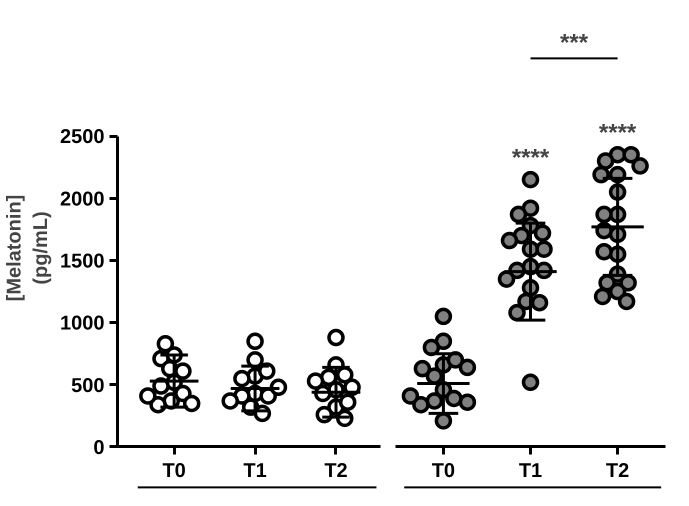  What do you see at coordinates (82, 261) in the screenshot?
I see `y-tick-label: 1500` at bounding box center [82, 261].